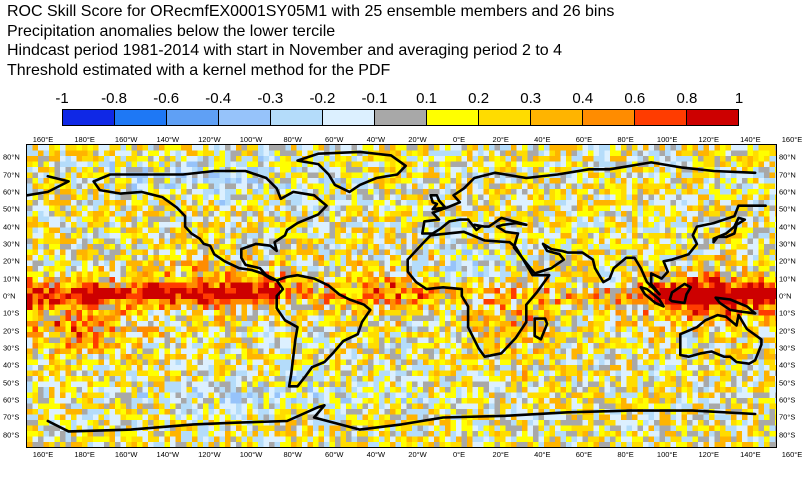 This screenshot has width=802, height=487. What do you see at coordinates (400, 117) in the screenshot?
I see `colorbar` at bounding box center [400, 117].